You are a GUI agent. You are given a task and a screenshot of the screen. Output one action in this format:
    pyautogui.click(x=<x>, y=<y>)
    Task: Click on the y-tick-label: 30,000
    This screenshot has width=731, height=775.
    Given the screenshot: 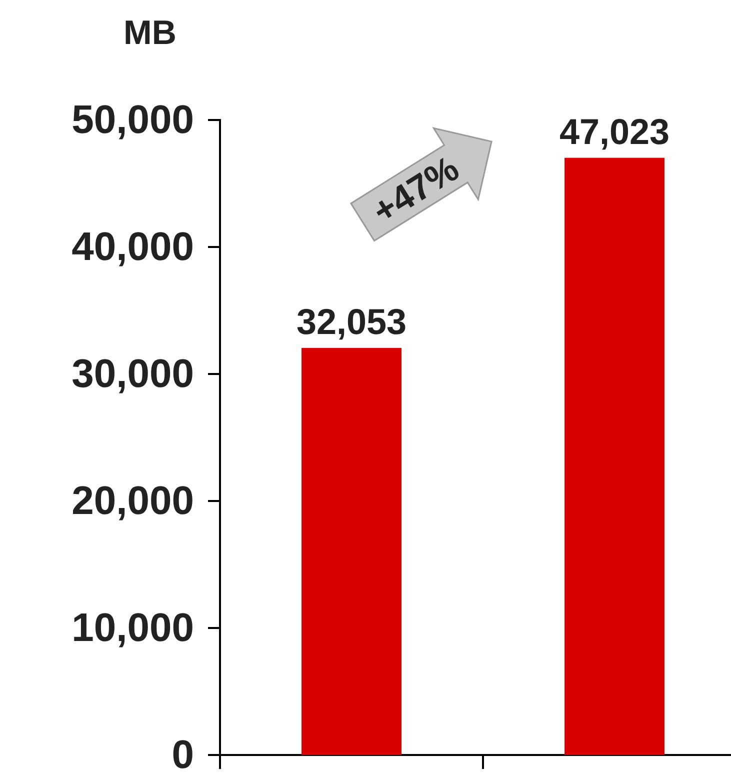 What is the action you would take?
    pyautogui.click(x=133, y=374)
    